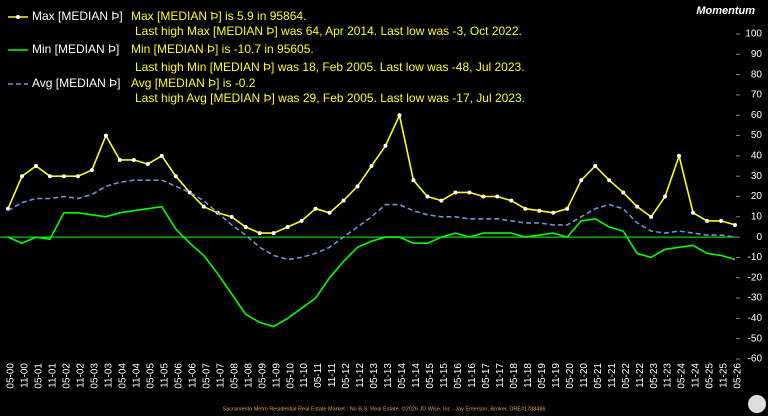 The width and height of the screenshot is (768, 416). I want to click on y-tick-label: 100, so click(753, 34).